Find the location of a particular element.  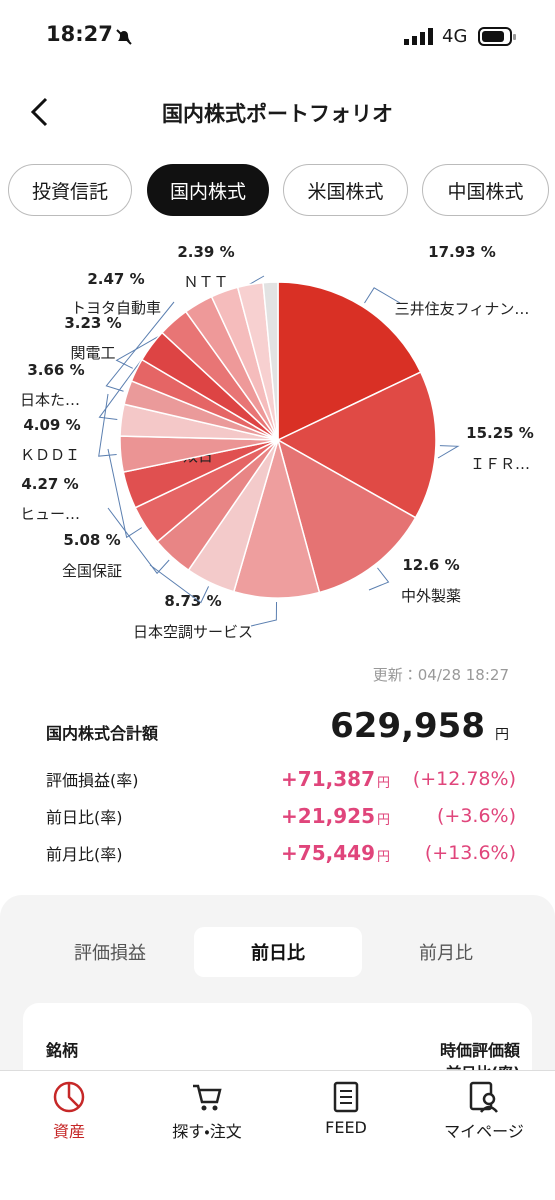

value-label: 3.66 % is located at coordinates (55, 370).